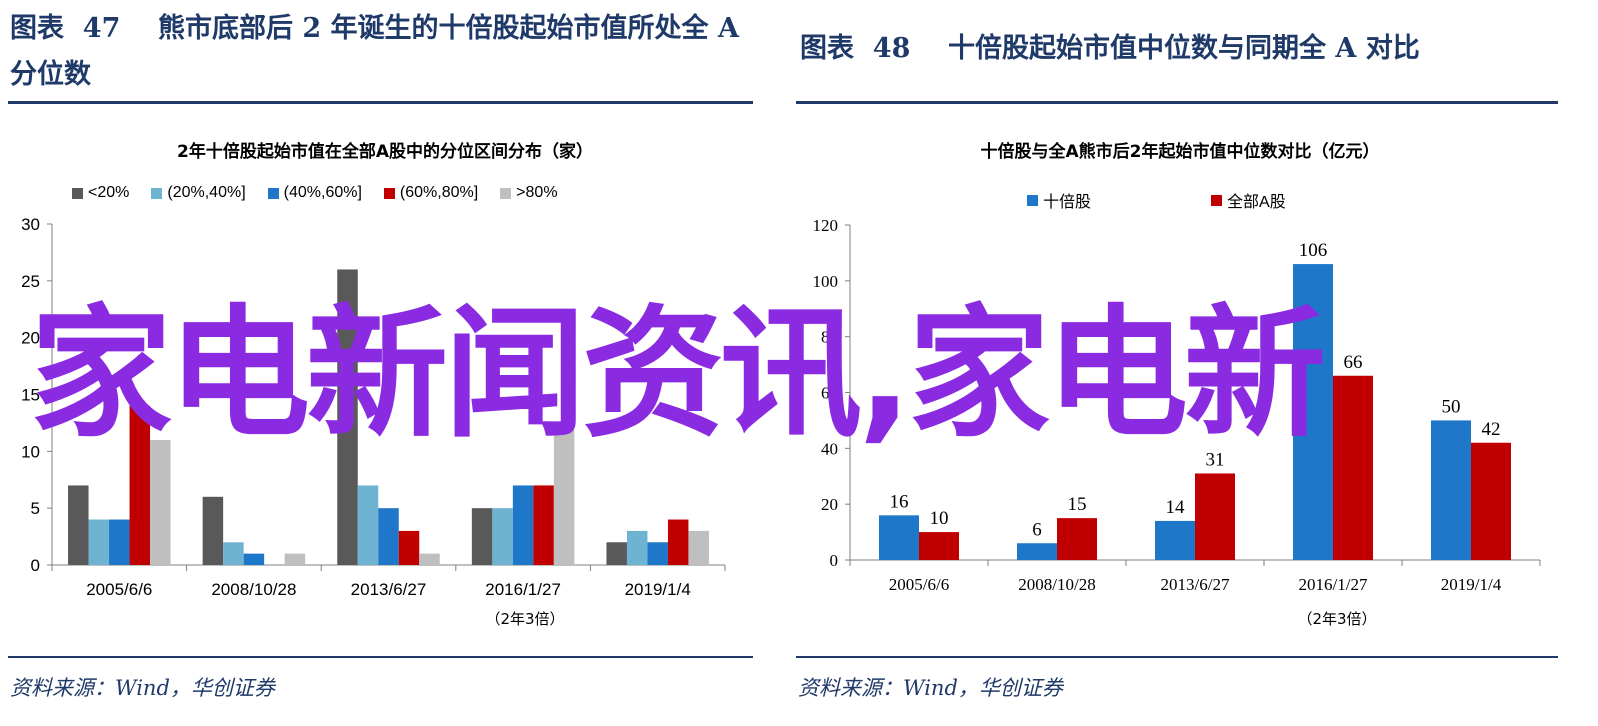 The width and height of the screenshot is (1598, 726). I want to click on y-tick-label: 15, so click(30, 395).